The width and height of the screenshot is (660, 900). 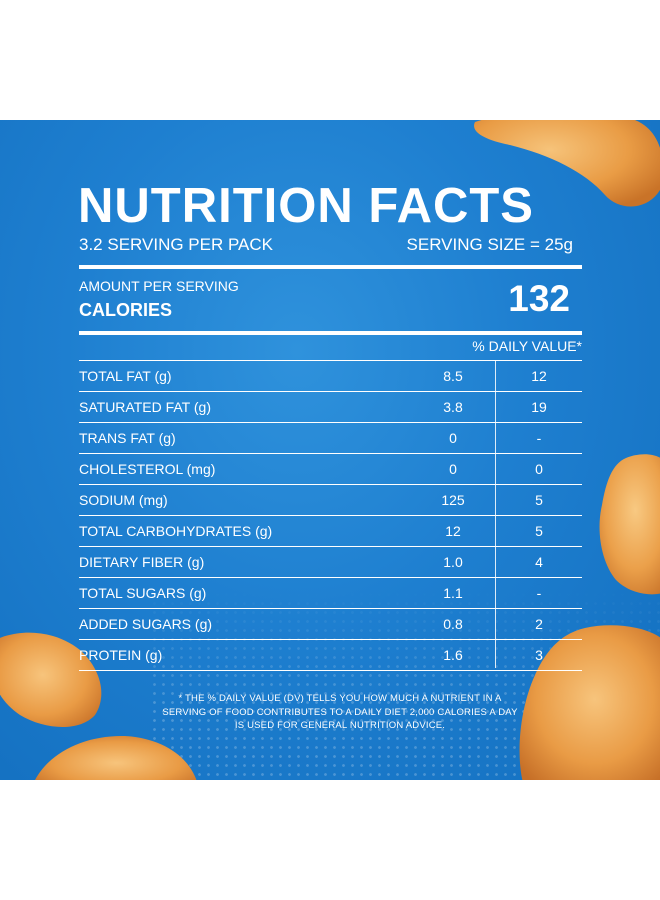 I want to click on daily-value-header: % DAILY VALUE*, so click(x=527, y=346).